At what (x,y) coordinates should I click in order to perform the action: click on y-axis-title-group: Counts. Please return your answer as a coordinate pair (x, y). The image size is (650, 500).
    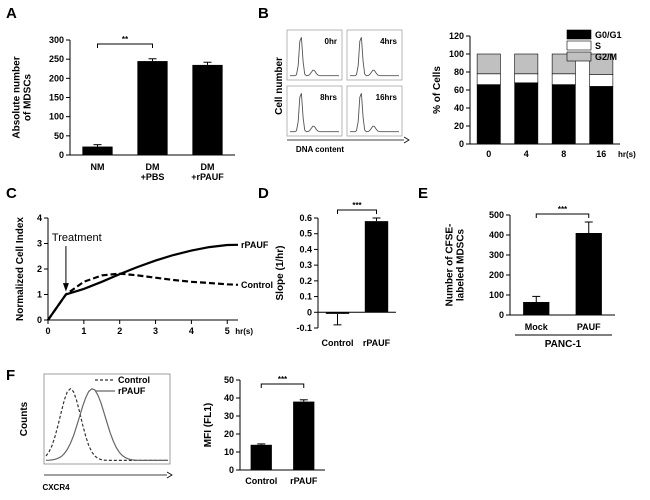
    Looking at the image, I should click on (24, 418).